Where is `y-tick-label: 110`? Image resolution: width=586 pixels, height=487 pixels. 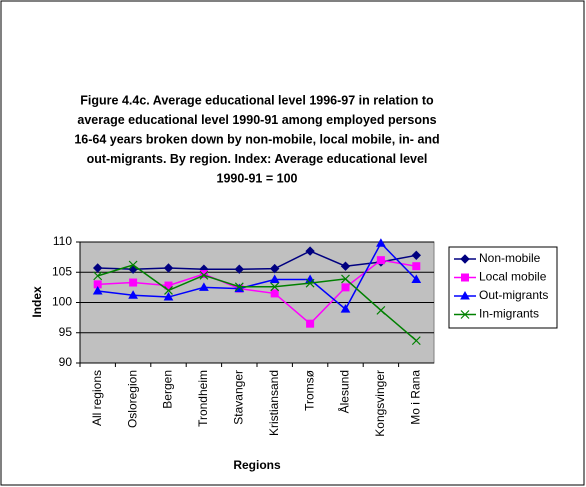
y-tick-label: 110 is located at coordinates (62, 241).